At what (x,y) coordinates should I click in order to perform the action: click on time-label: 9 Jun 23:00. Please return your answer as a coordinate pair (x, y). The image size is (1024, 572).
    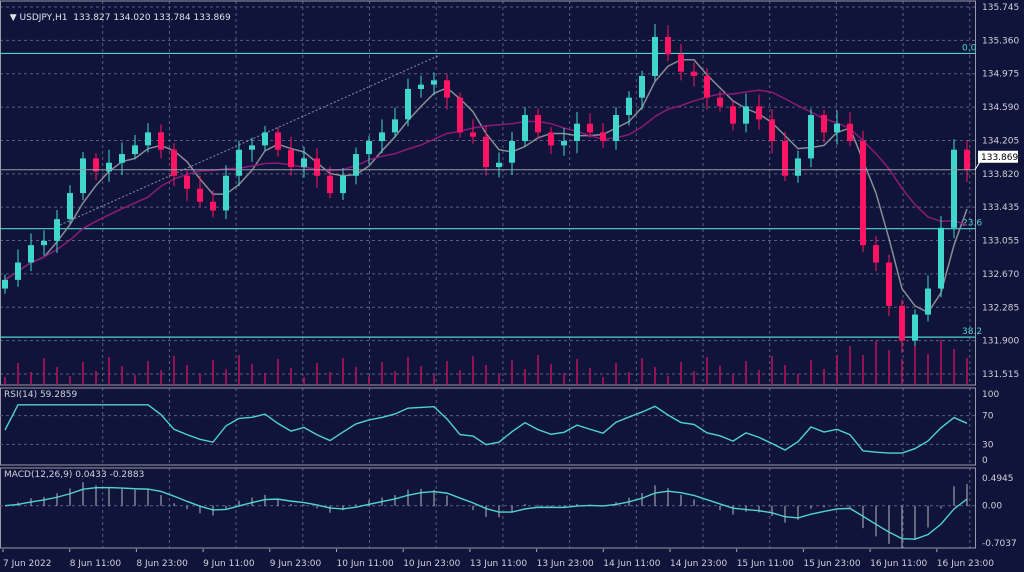
    Looking at the image, I should click on (296, 564).